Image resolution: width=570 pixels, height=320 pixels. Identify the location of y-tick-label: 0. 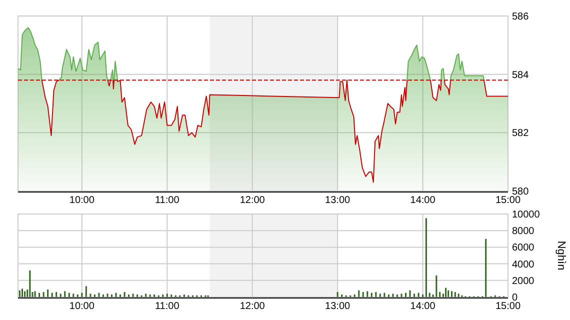
(515, 298).